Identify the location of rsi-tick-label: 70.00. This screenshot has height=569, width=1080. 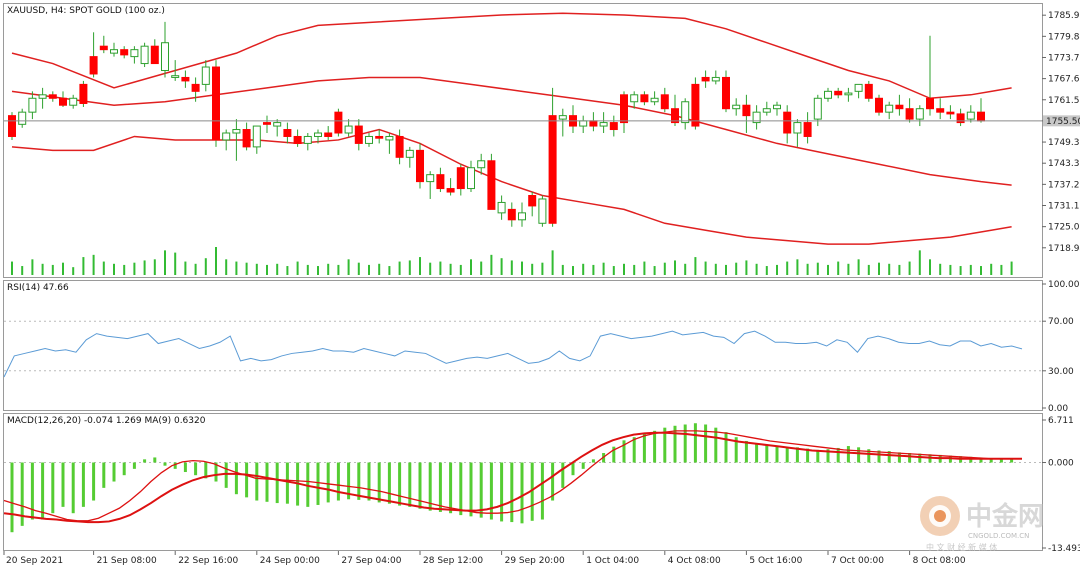
(1061, 322).